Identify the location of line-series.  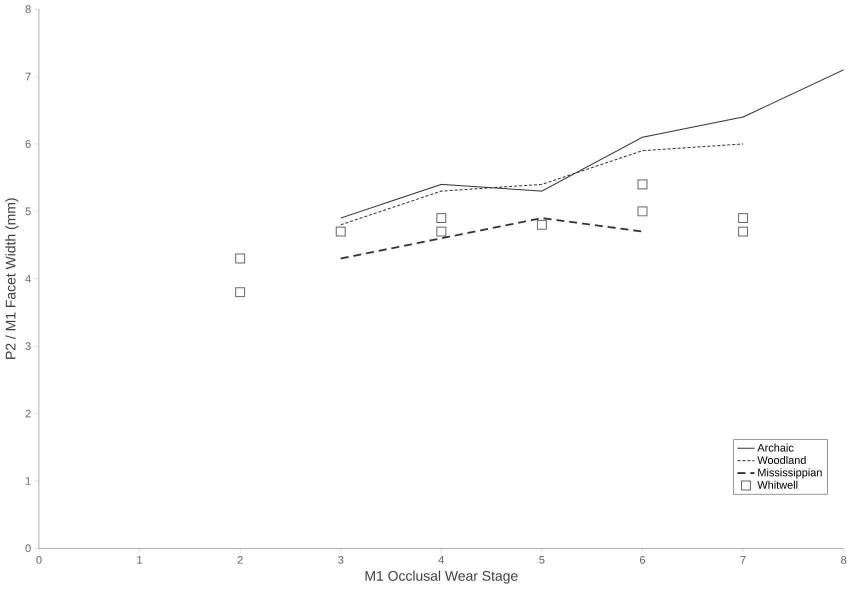
(492, 238).